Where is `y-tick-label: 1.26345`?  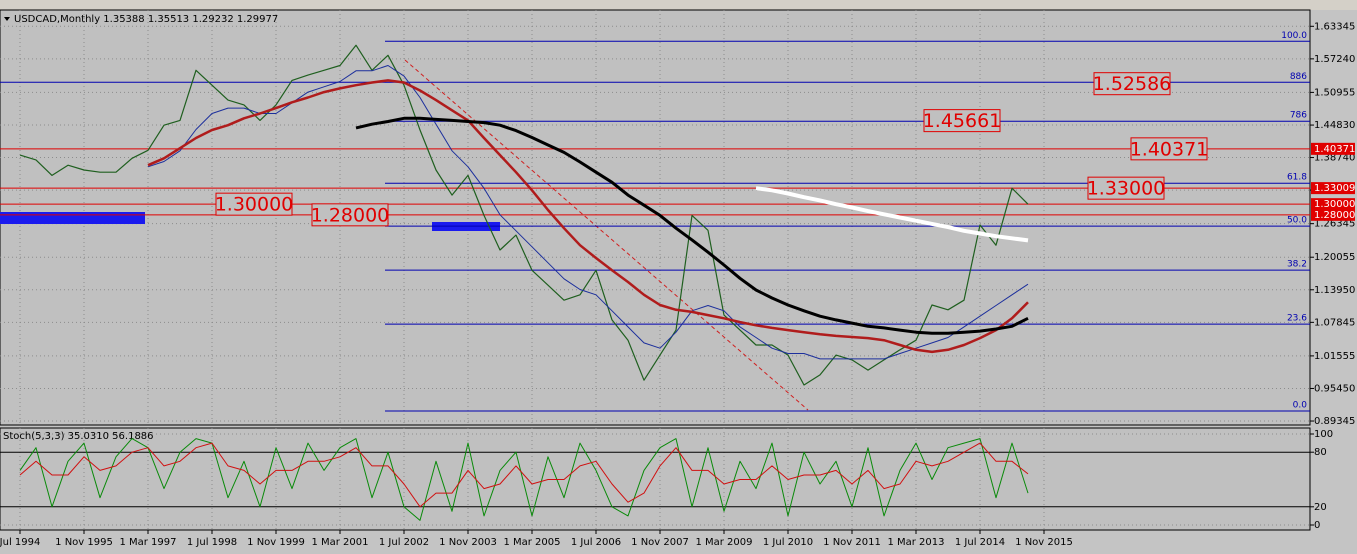 y-tick-label: 1.26345 is located at coordinates (1334, 224).